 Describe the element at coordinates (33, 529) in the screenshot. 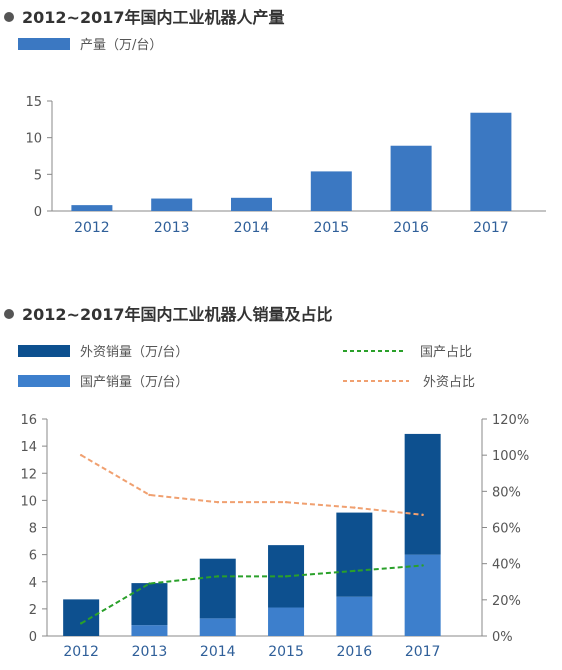

I see `chart-2-y-tick-label-left: 8` at that location.